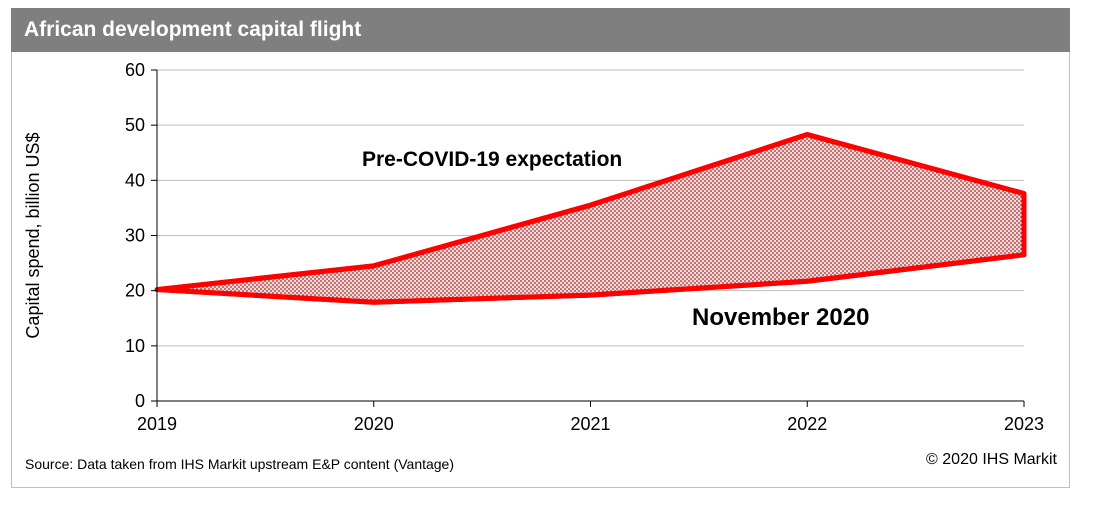  Describe the element at coordinates (780, 317) in the screenshot. I see `series-label-november-2020: November 2020` at that location.